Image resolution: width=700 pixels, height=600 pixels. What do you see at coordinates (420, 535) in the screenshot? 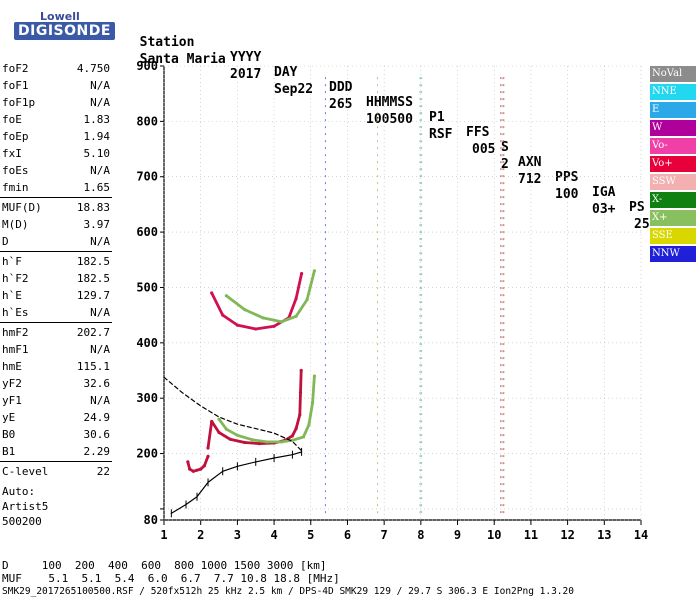
I see `x-tick-label: 8` at bounding box center [420, 535].